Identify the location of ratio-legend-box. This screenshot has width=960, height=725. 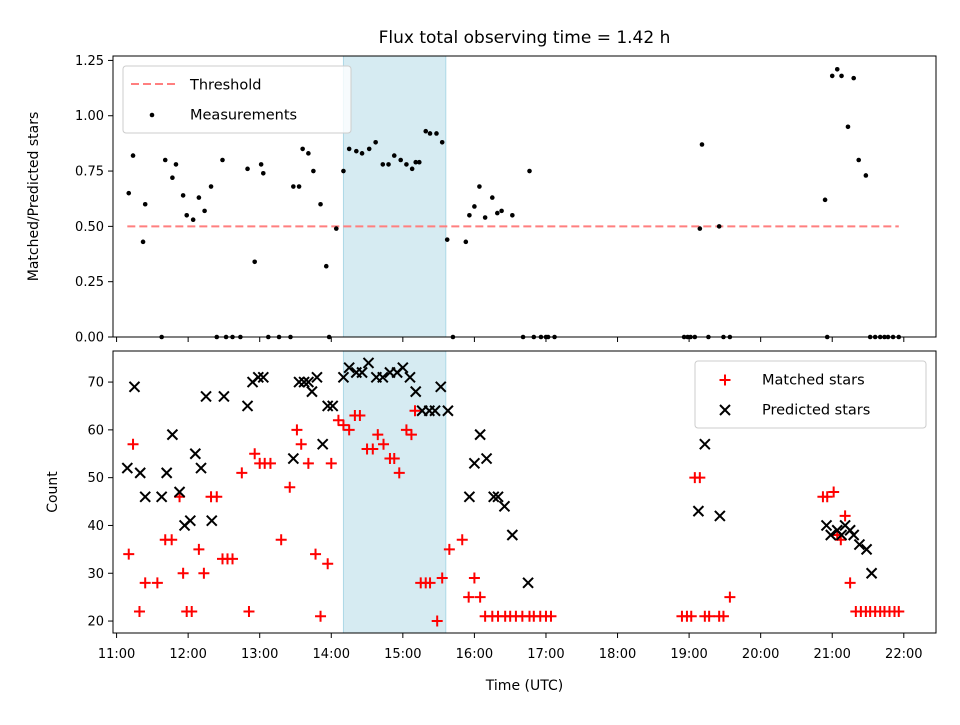
(237, 99).